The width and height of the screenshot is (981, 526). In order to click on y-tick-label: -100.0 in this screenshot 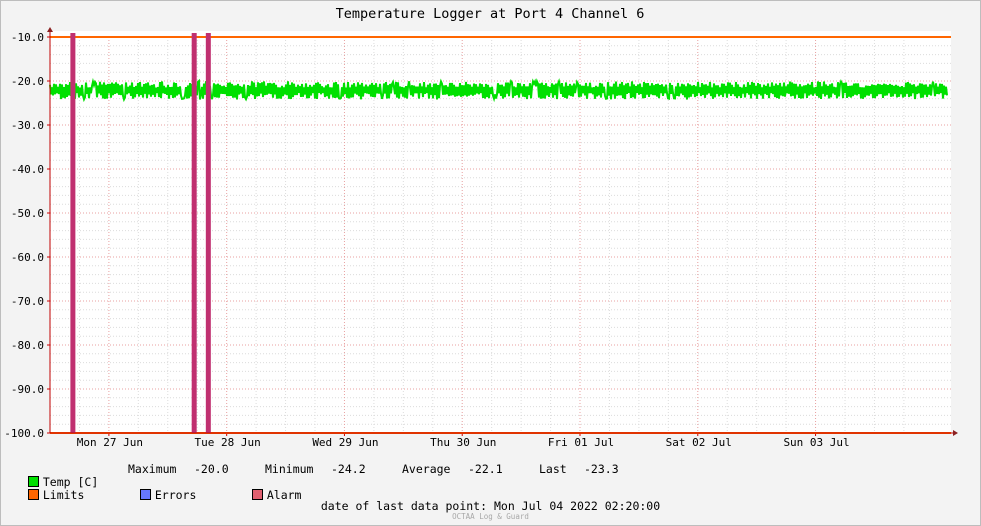, I will do `click(24, 433)`.